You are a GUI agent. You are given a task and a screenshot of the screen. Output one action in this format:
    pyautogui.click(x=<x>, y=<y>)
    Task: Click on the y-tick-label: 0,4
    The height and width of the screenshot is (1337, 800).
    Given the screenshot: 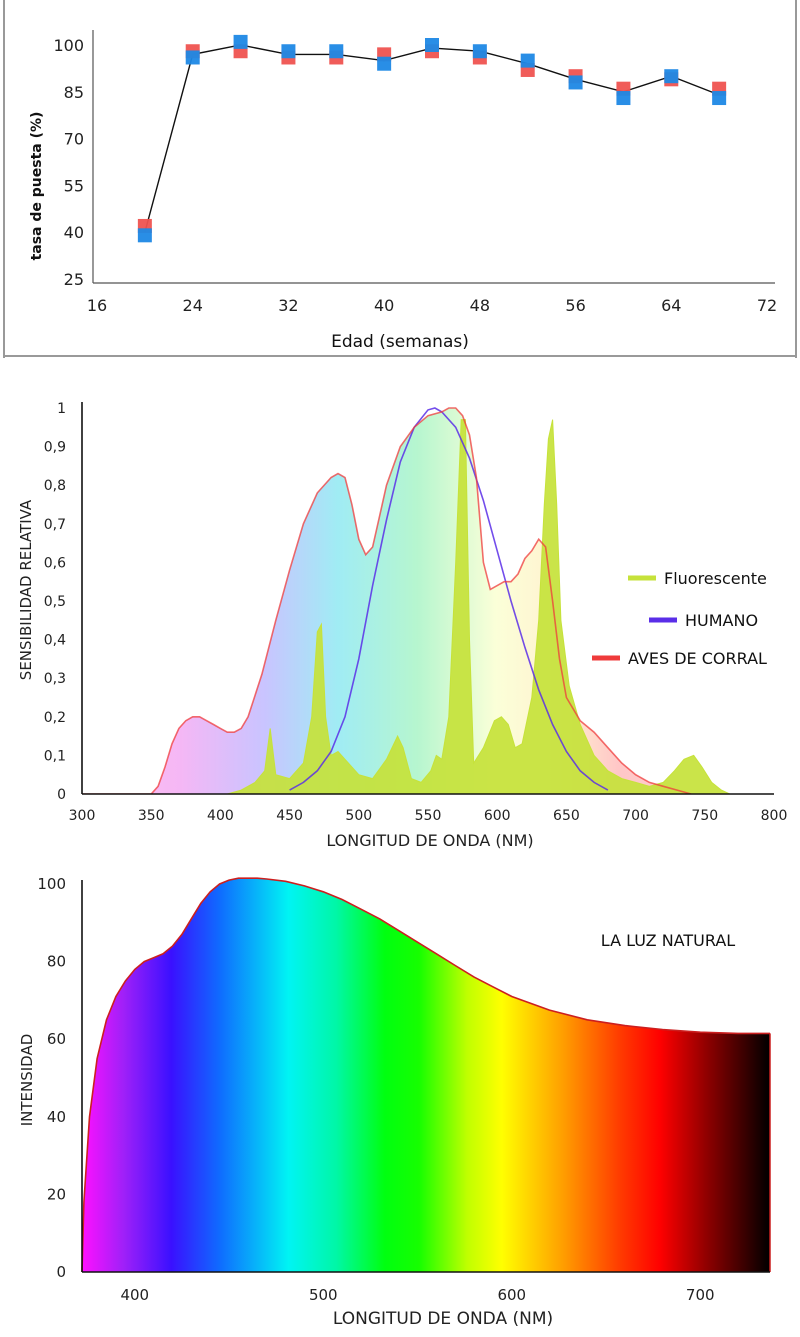 What is the action you would take?
    pyautogui.click(x=55, y=641)
    